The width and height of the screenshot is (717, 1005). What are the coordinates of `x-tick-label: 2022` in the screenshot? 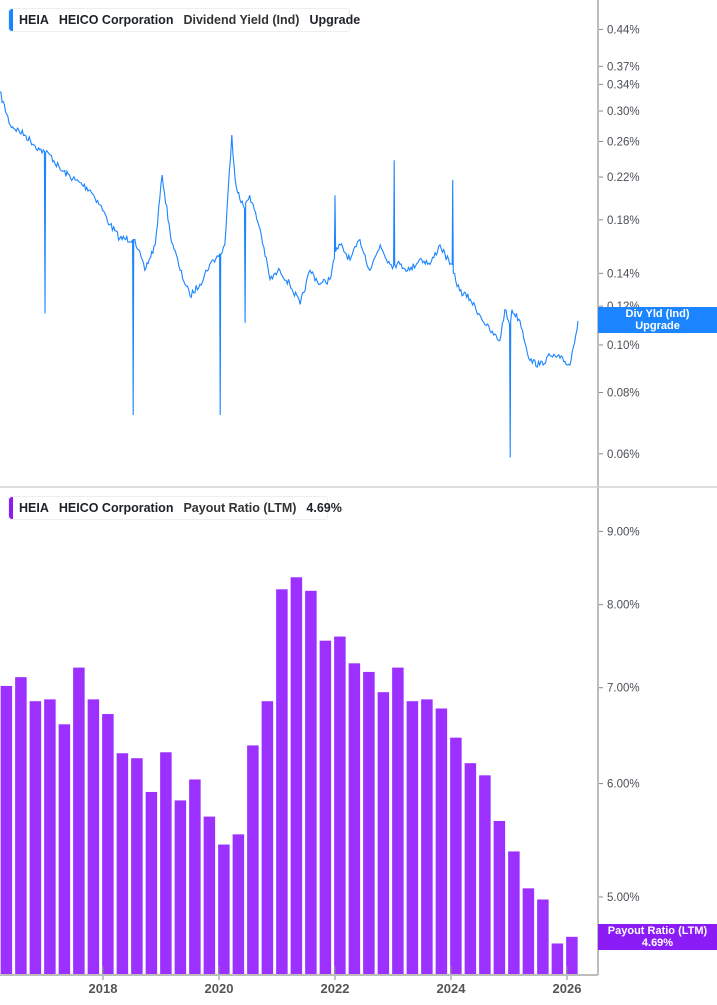 It's located at (335, 988).